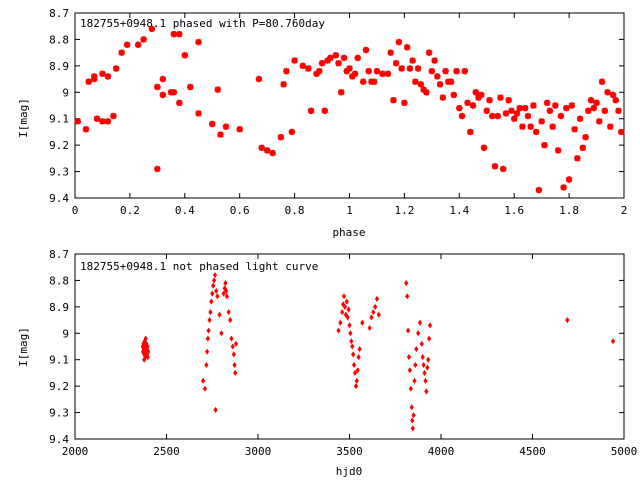 The height and width of the screenshot is (480, 640). Describe the element at coordinates (240, 210) in the screenshot. I see `x-tick-label: 0.6` at that location.